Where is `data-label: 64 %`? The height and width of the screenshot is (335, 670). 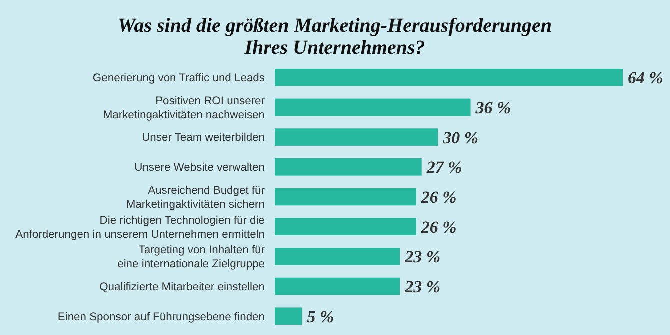
data-label: 64 % is located at coordinates (646, 78).